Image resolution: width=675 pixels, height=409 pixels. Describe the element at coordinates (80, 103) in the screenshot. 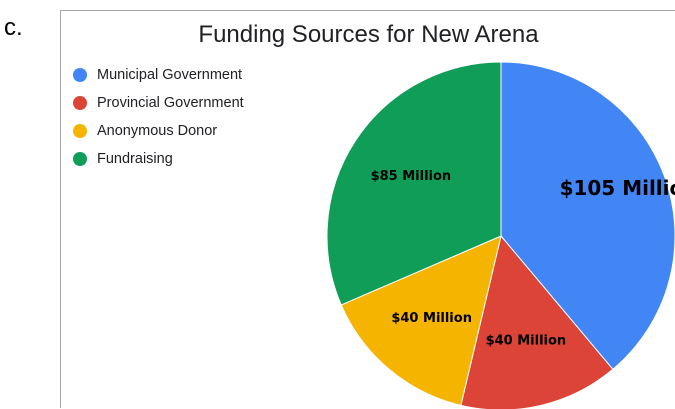

I see `legend-swatch-provincial` at that location.